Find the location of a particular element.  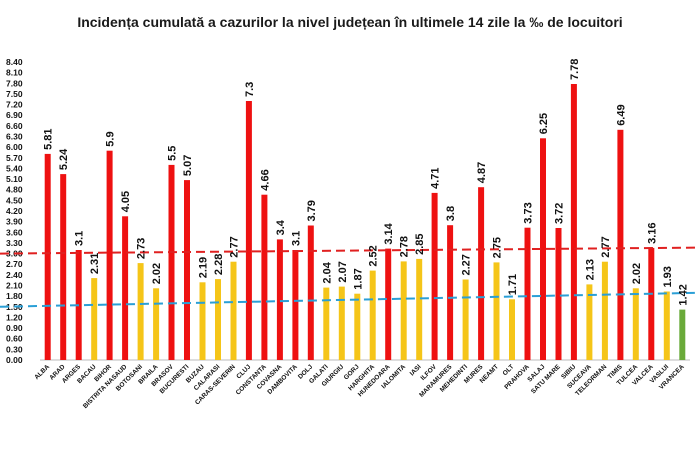

value-label: 6.49 is located at coordinates (621, 114).